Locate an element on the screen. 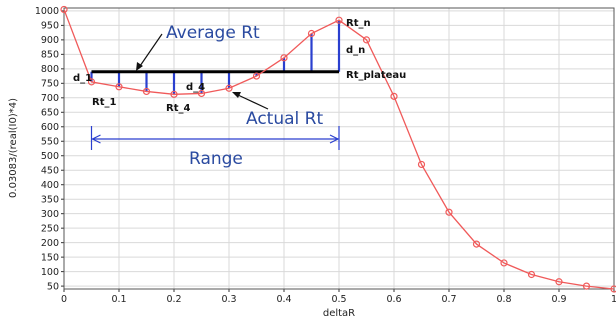 The height and width of the screenshot is (322, 616). y-tick-label: 900 is located at coordinates (50, 40).